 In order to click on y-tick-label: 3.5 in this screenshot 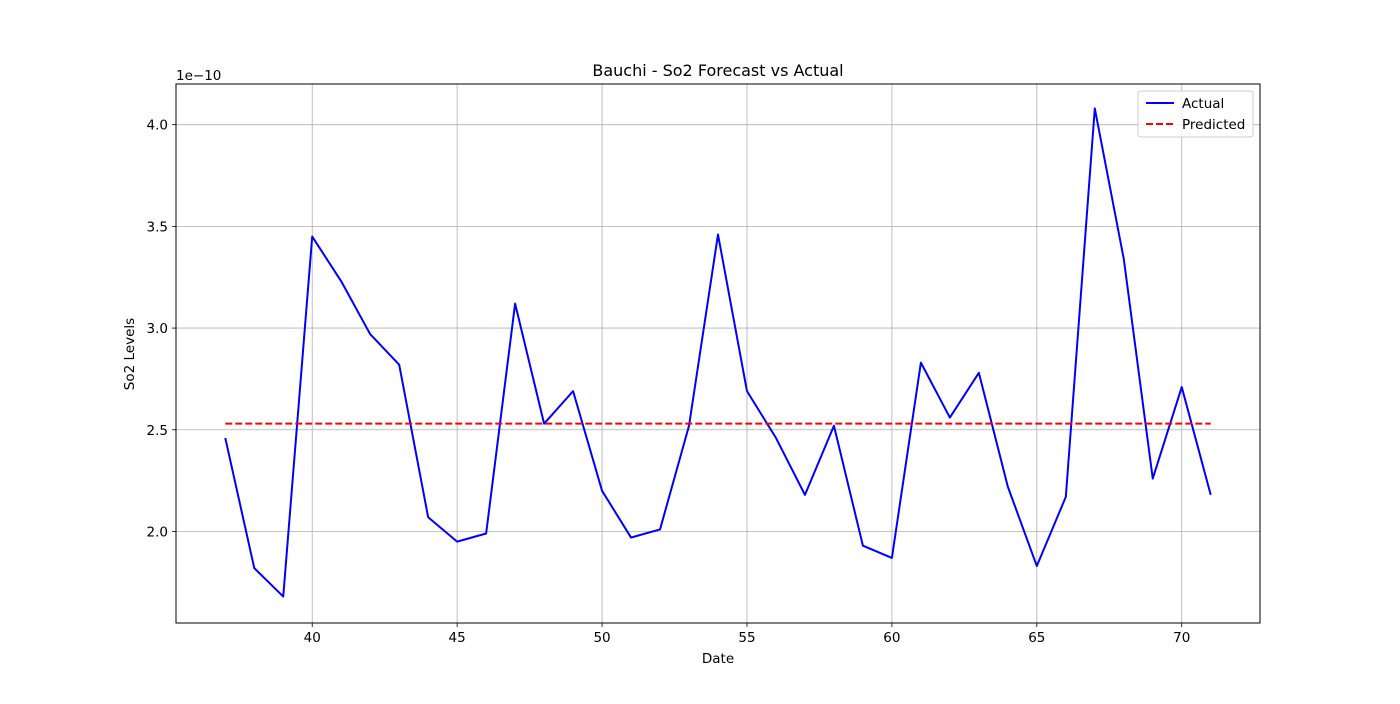, I will do `click(157, 227)`.